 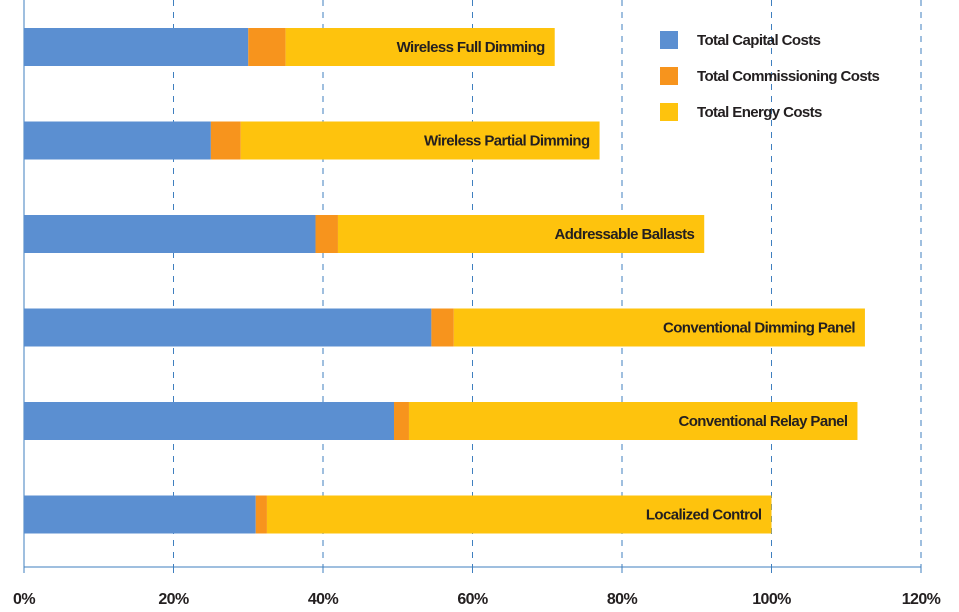 What do you see at coordinates (759, 327) in the screenshot?
I see `bar-label: Conventional Dimming Panel` at bounding box center [759, 327].